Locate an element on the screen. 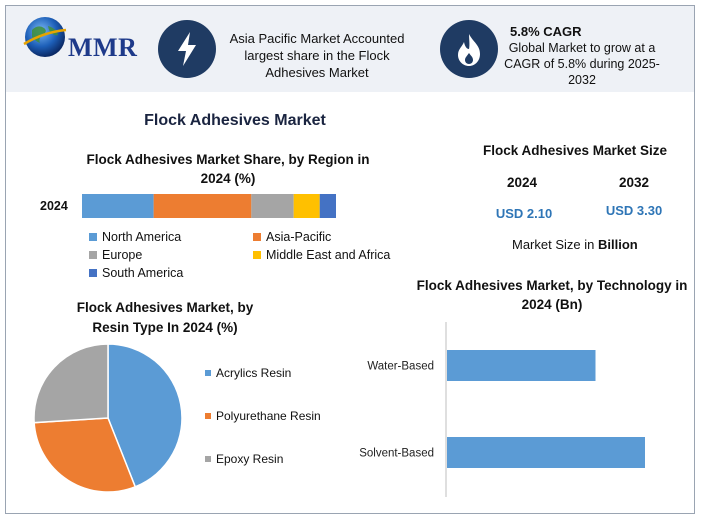  globe-logo-icon is located at coordinates (45, 37).